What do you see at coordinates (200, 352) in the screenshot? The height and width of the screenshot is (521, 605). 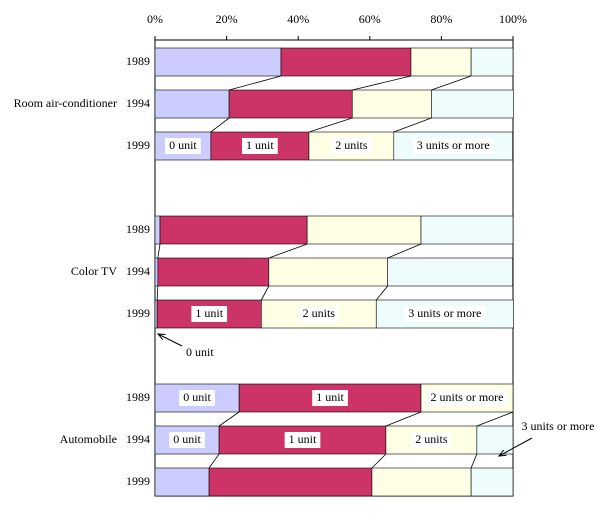 I see `annotation: 0 unit` at bounding box center [200, 352].